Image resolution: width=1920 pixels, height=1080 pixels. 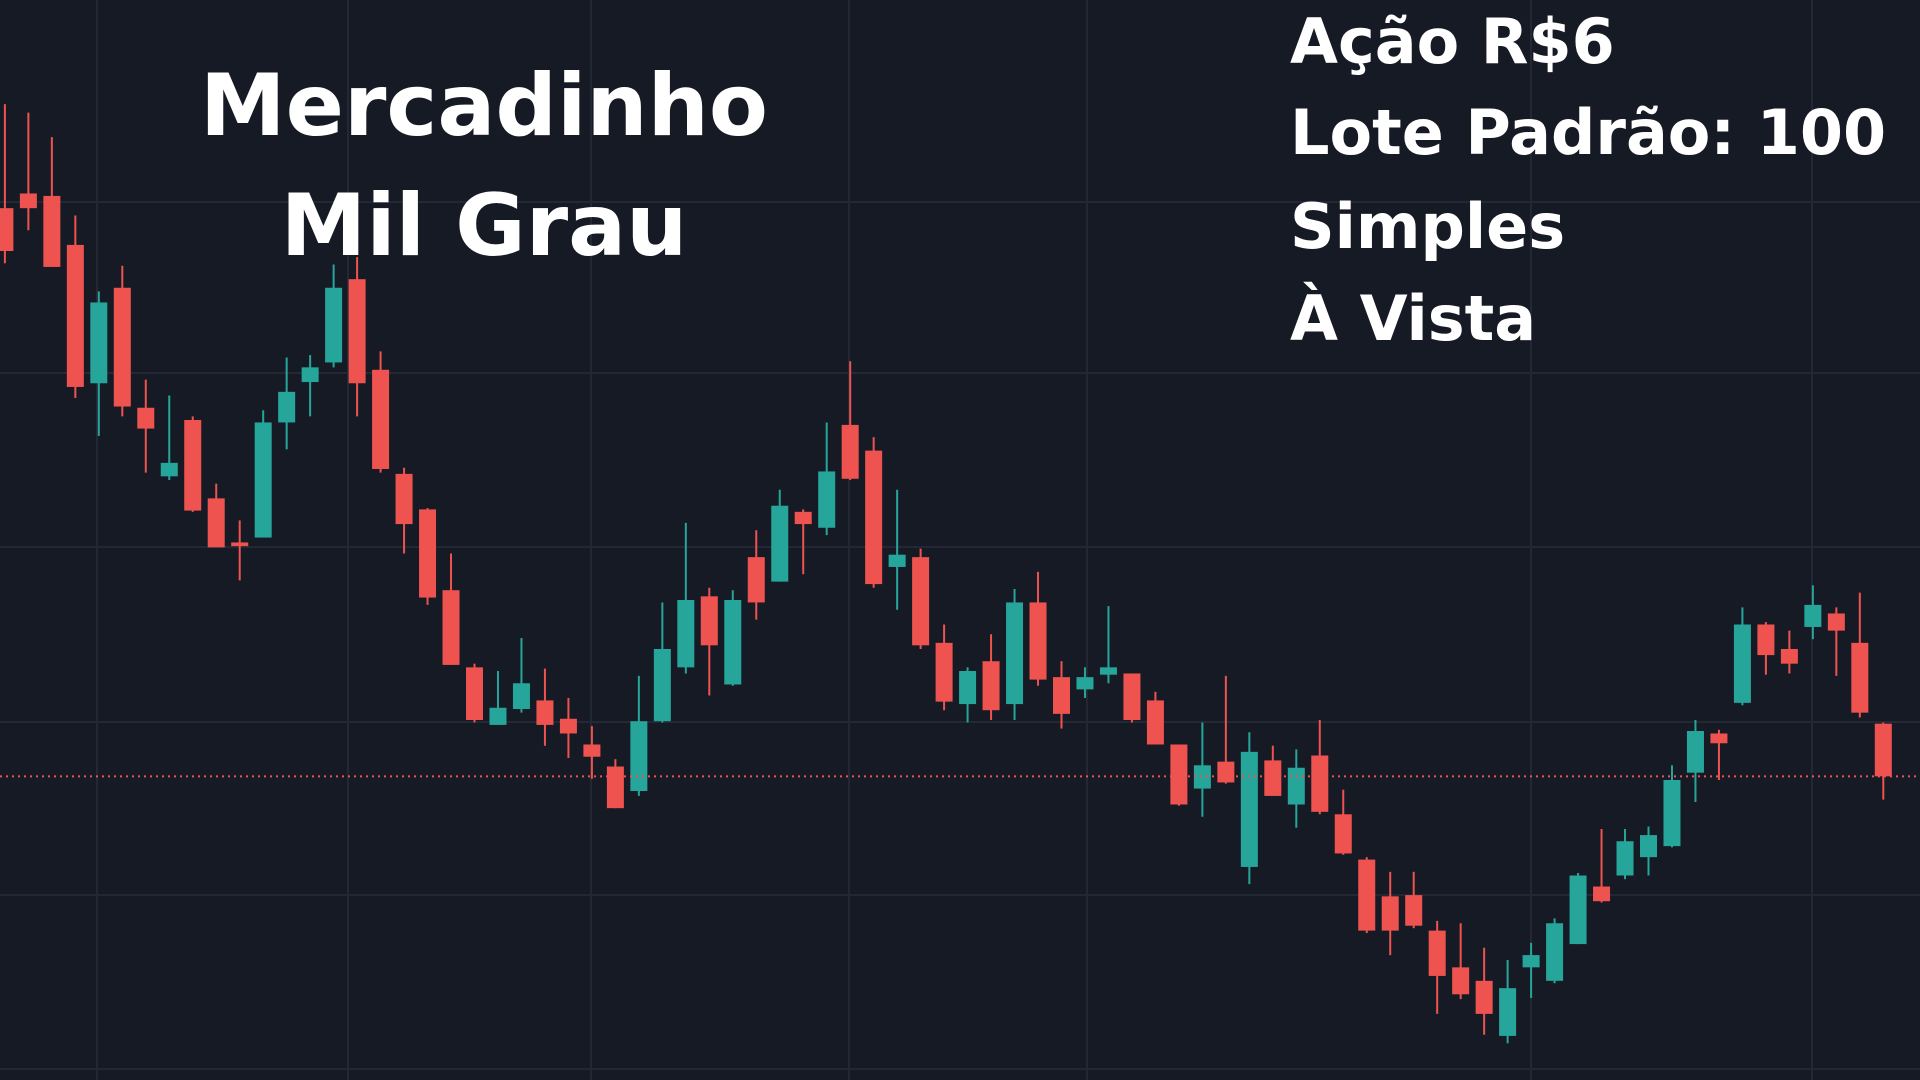 I want to click on info-line: Ação R$6, so click(x=1452, y=41).